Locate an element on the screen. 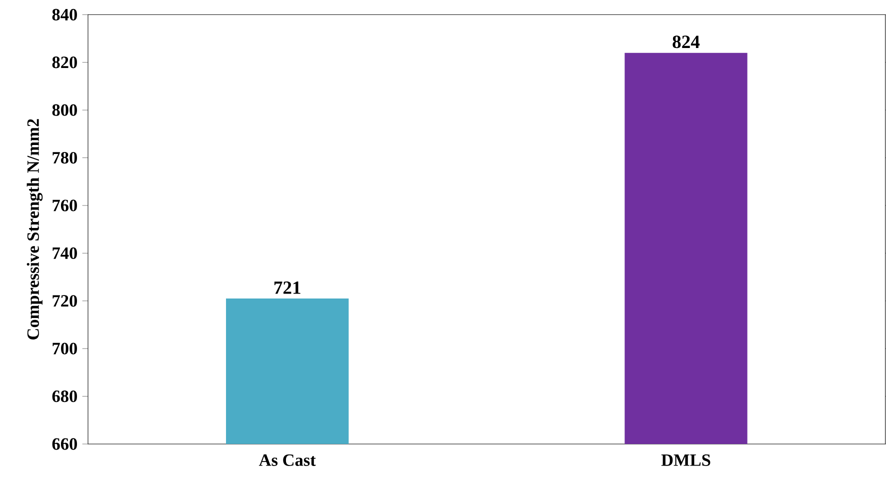 The width and height of the screenshot is (886, 488). data-label: 824 is located at coordinates (686, 42).